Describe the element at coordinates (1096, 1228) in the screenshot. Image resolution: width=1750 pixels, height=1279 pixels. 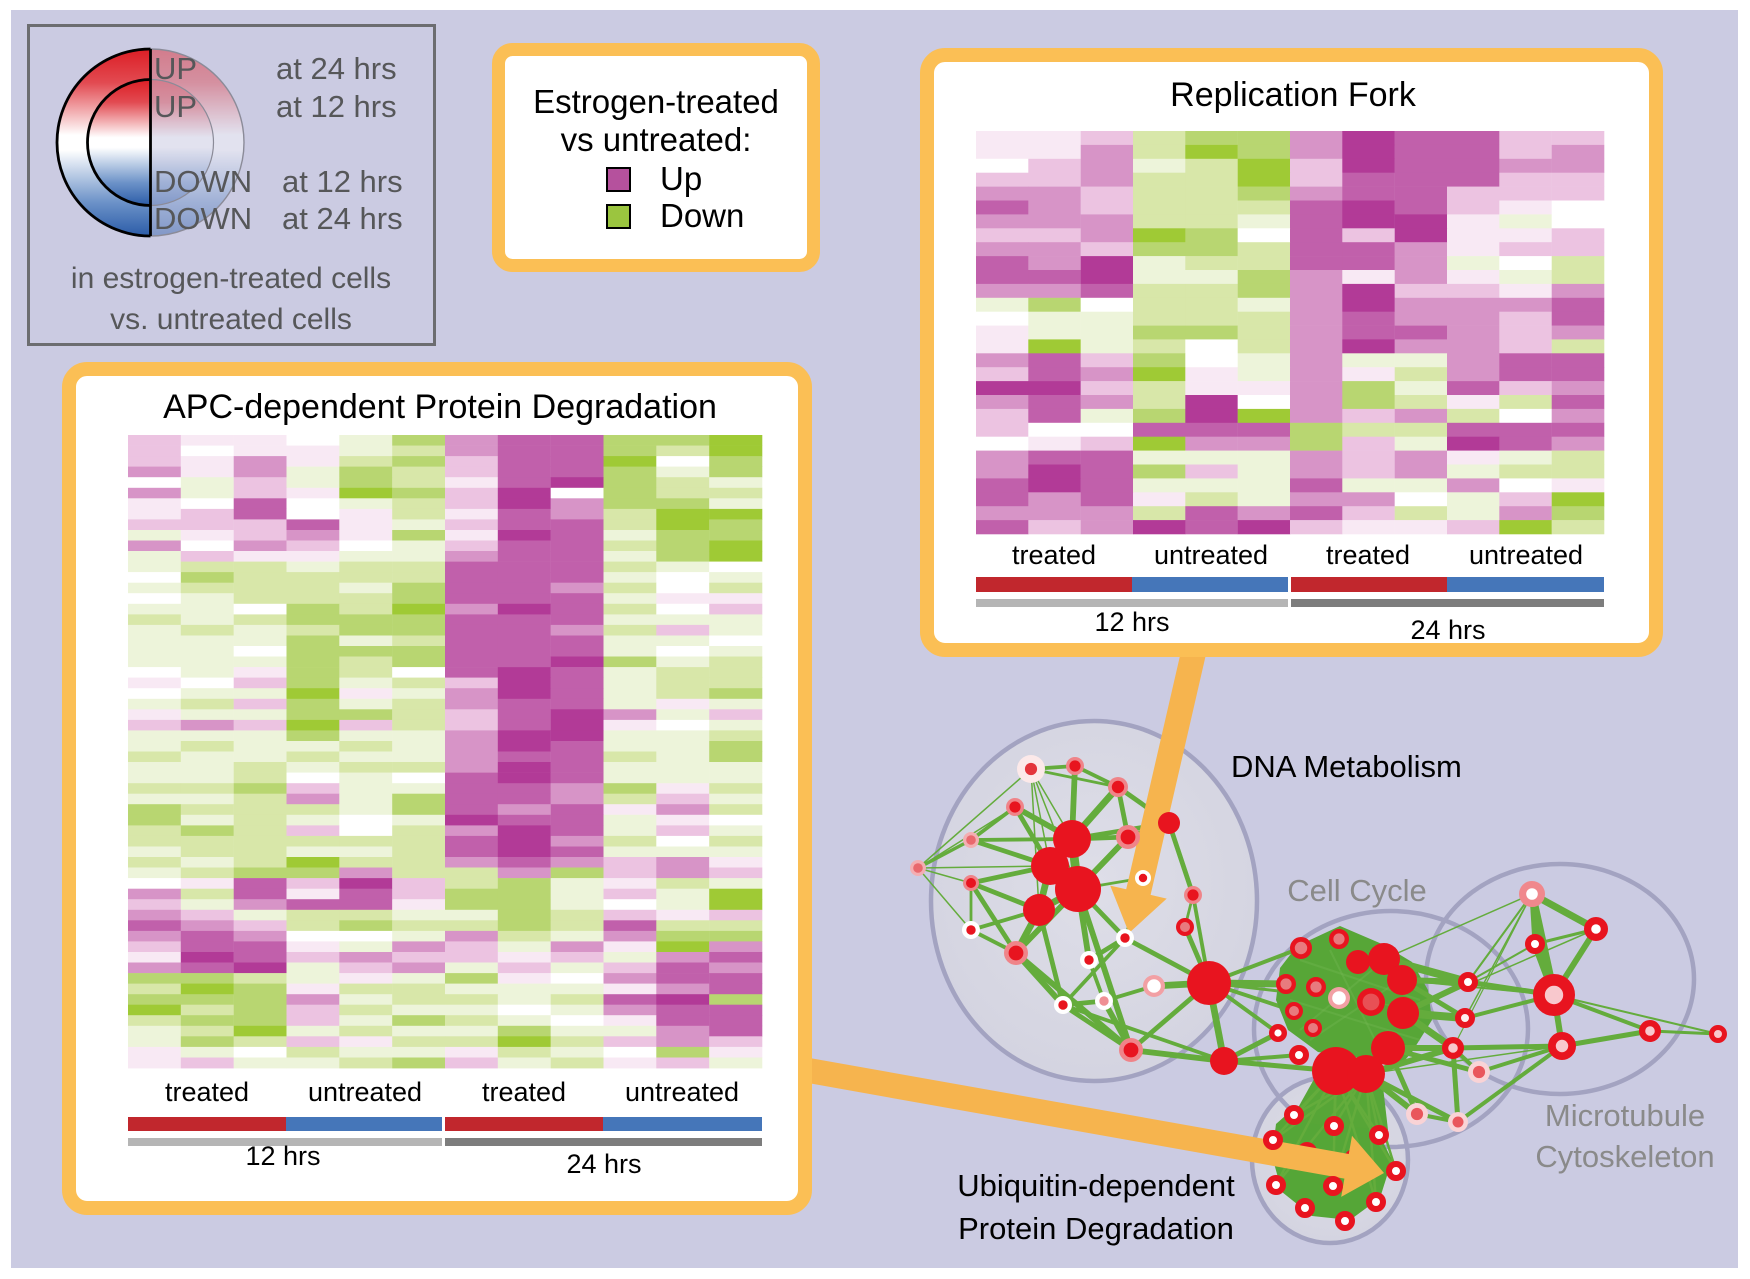
I see `svg-text: Protein Degradation` at that location.